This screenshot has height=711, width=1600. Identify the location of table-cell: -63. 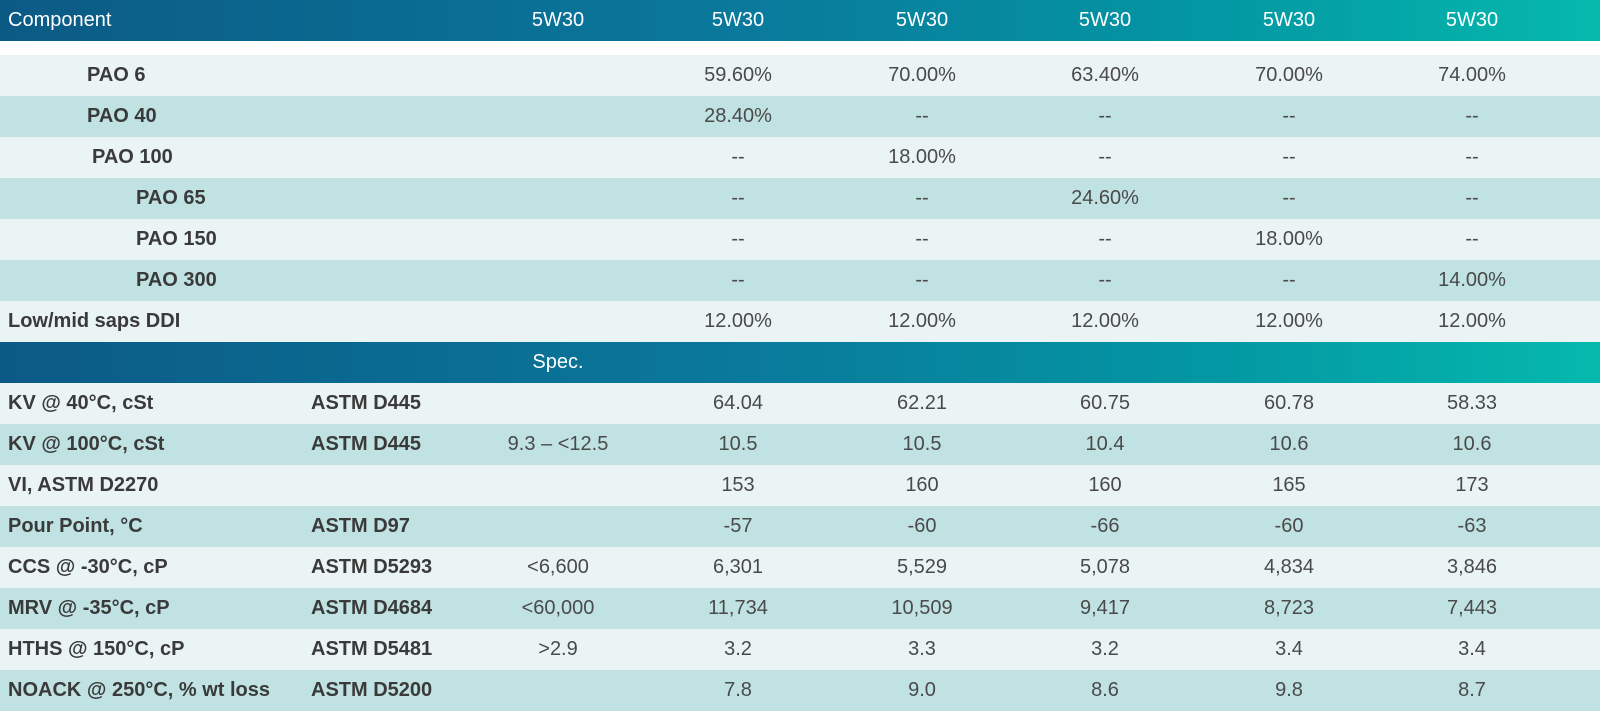
(1472, 526).